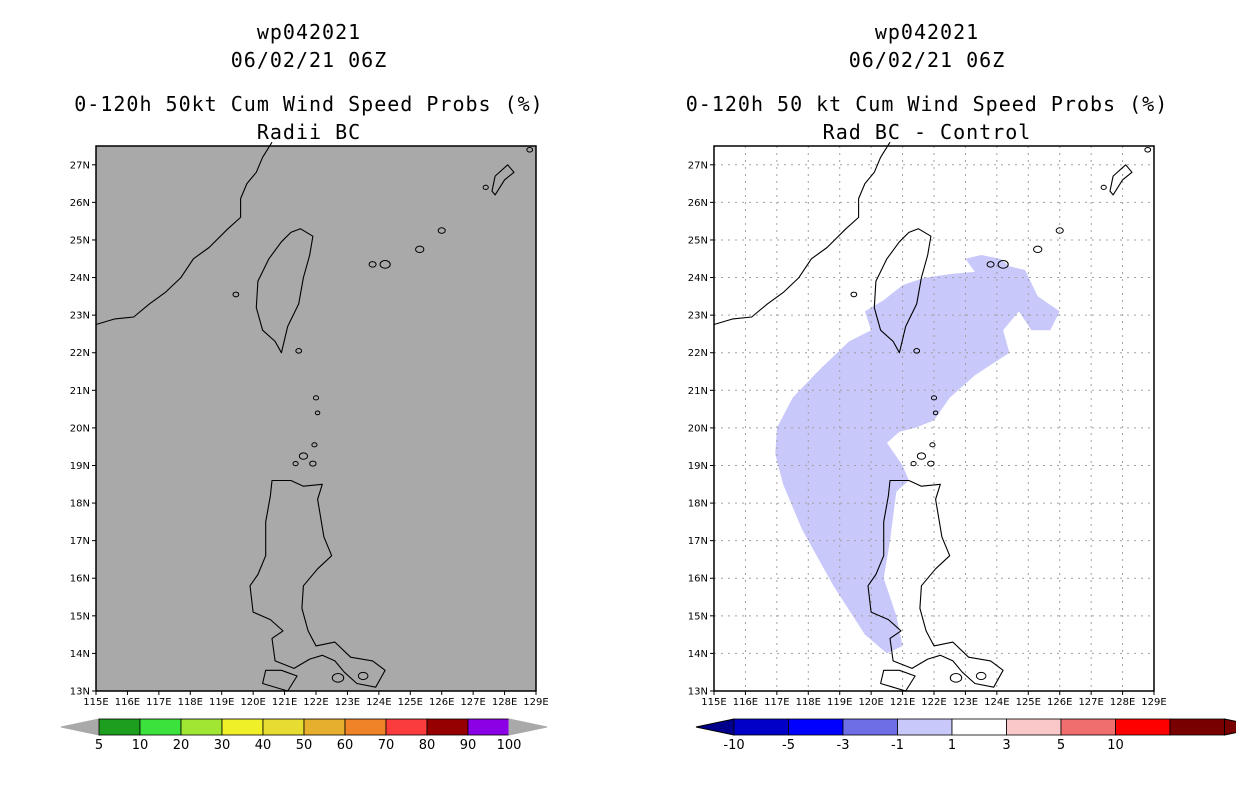  Describe the element at coordinates (927, 60) in the screenshot. I see `right-datetime: 06/02/21 06Z` at that location.